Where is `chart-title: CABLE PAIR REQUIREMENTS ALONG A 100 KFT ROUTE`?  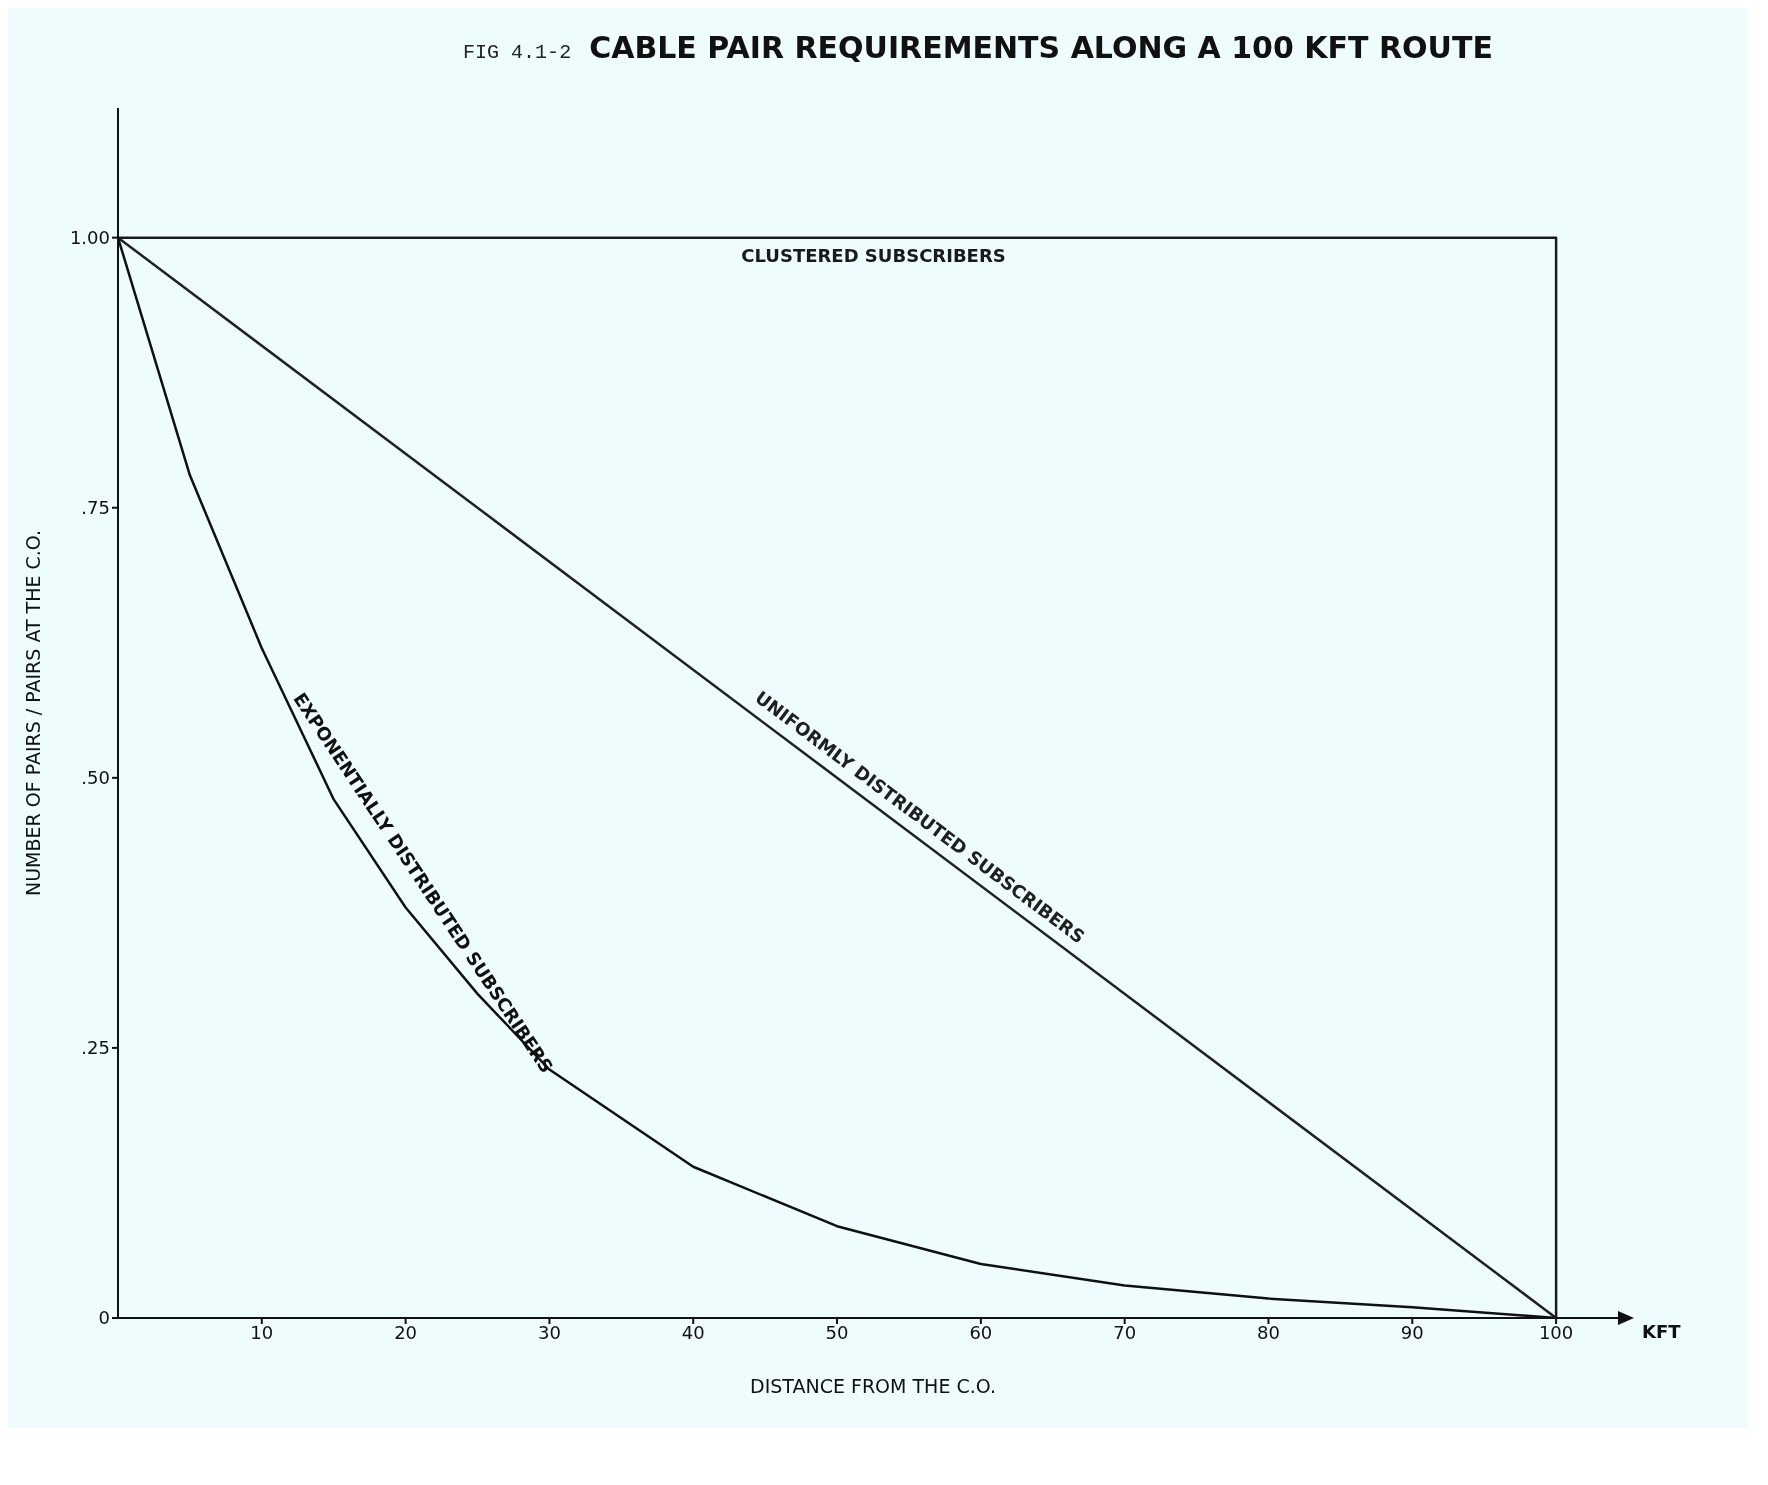
chart-title: CABLE PAIR REQUIREMENTS ALONG A 100 KFT ROUTE is located at coordinates (1041, 47).